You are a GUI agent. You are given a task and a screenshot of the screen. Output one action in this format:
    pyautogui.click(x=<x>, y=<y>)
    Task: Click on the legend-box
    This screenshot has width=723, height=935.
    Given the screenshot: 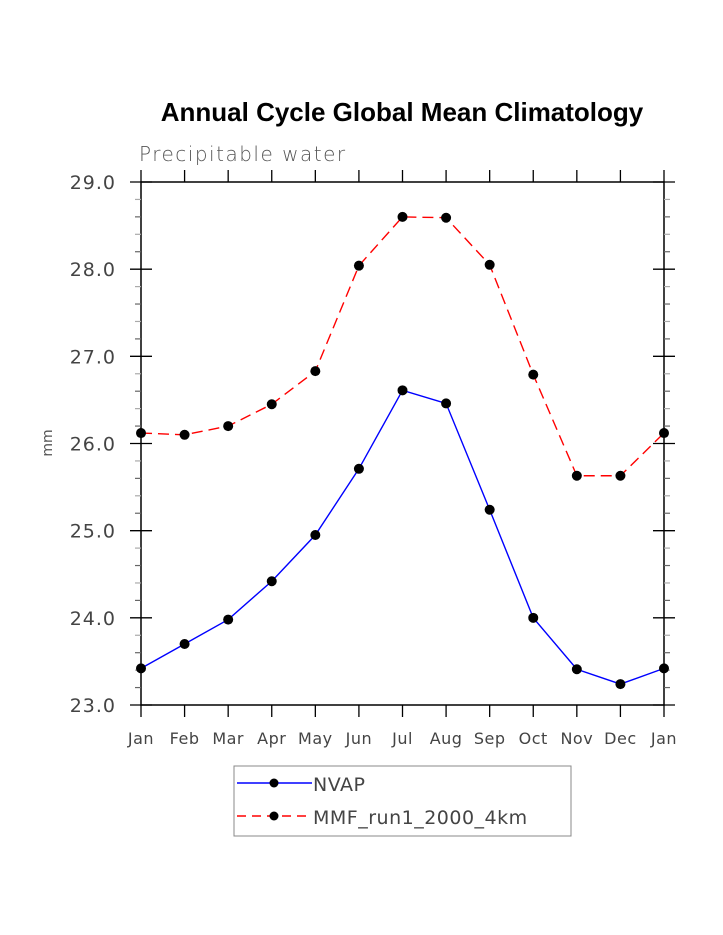 What is the action you would take?
    pyautogui.click(x=402, y=801)
    